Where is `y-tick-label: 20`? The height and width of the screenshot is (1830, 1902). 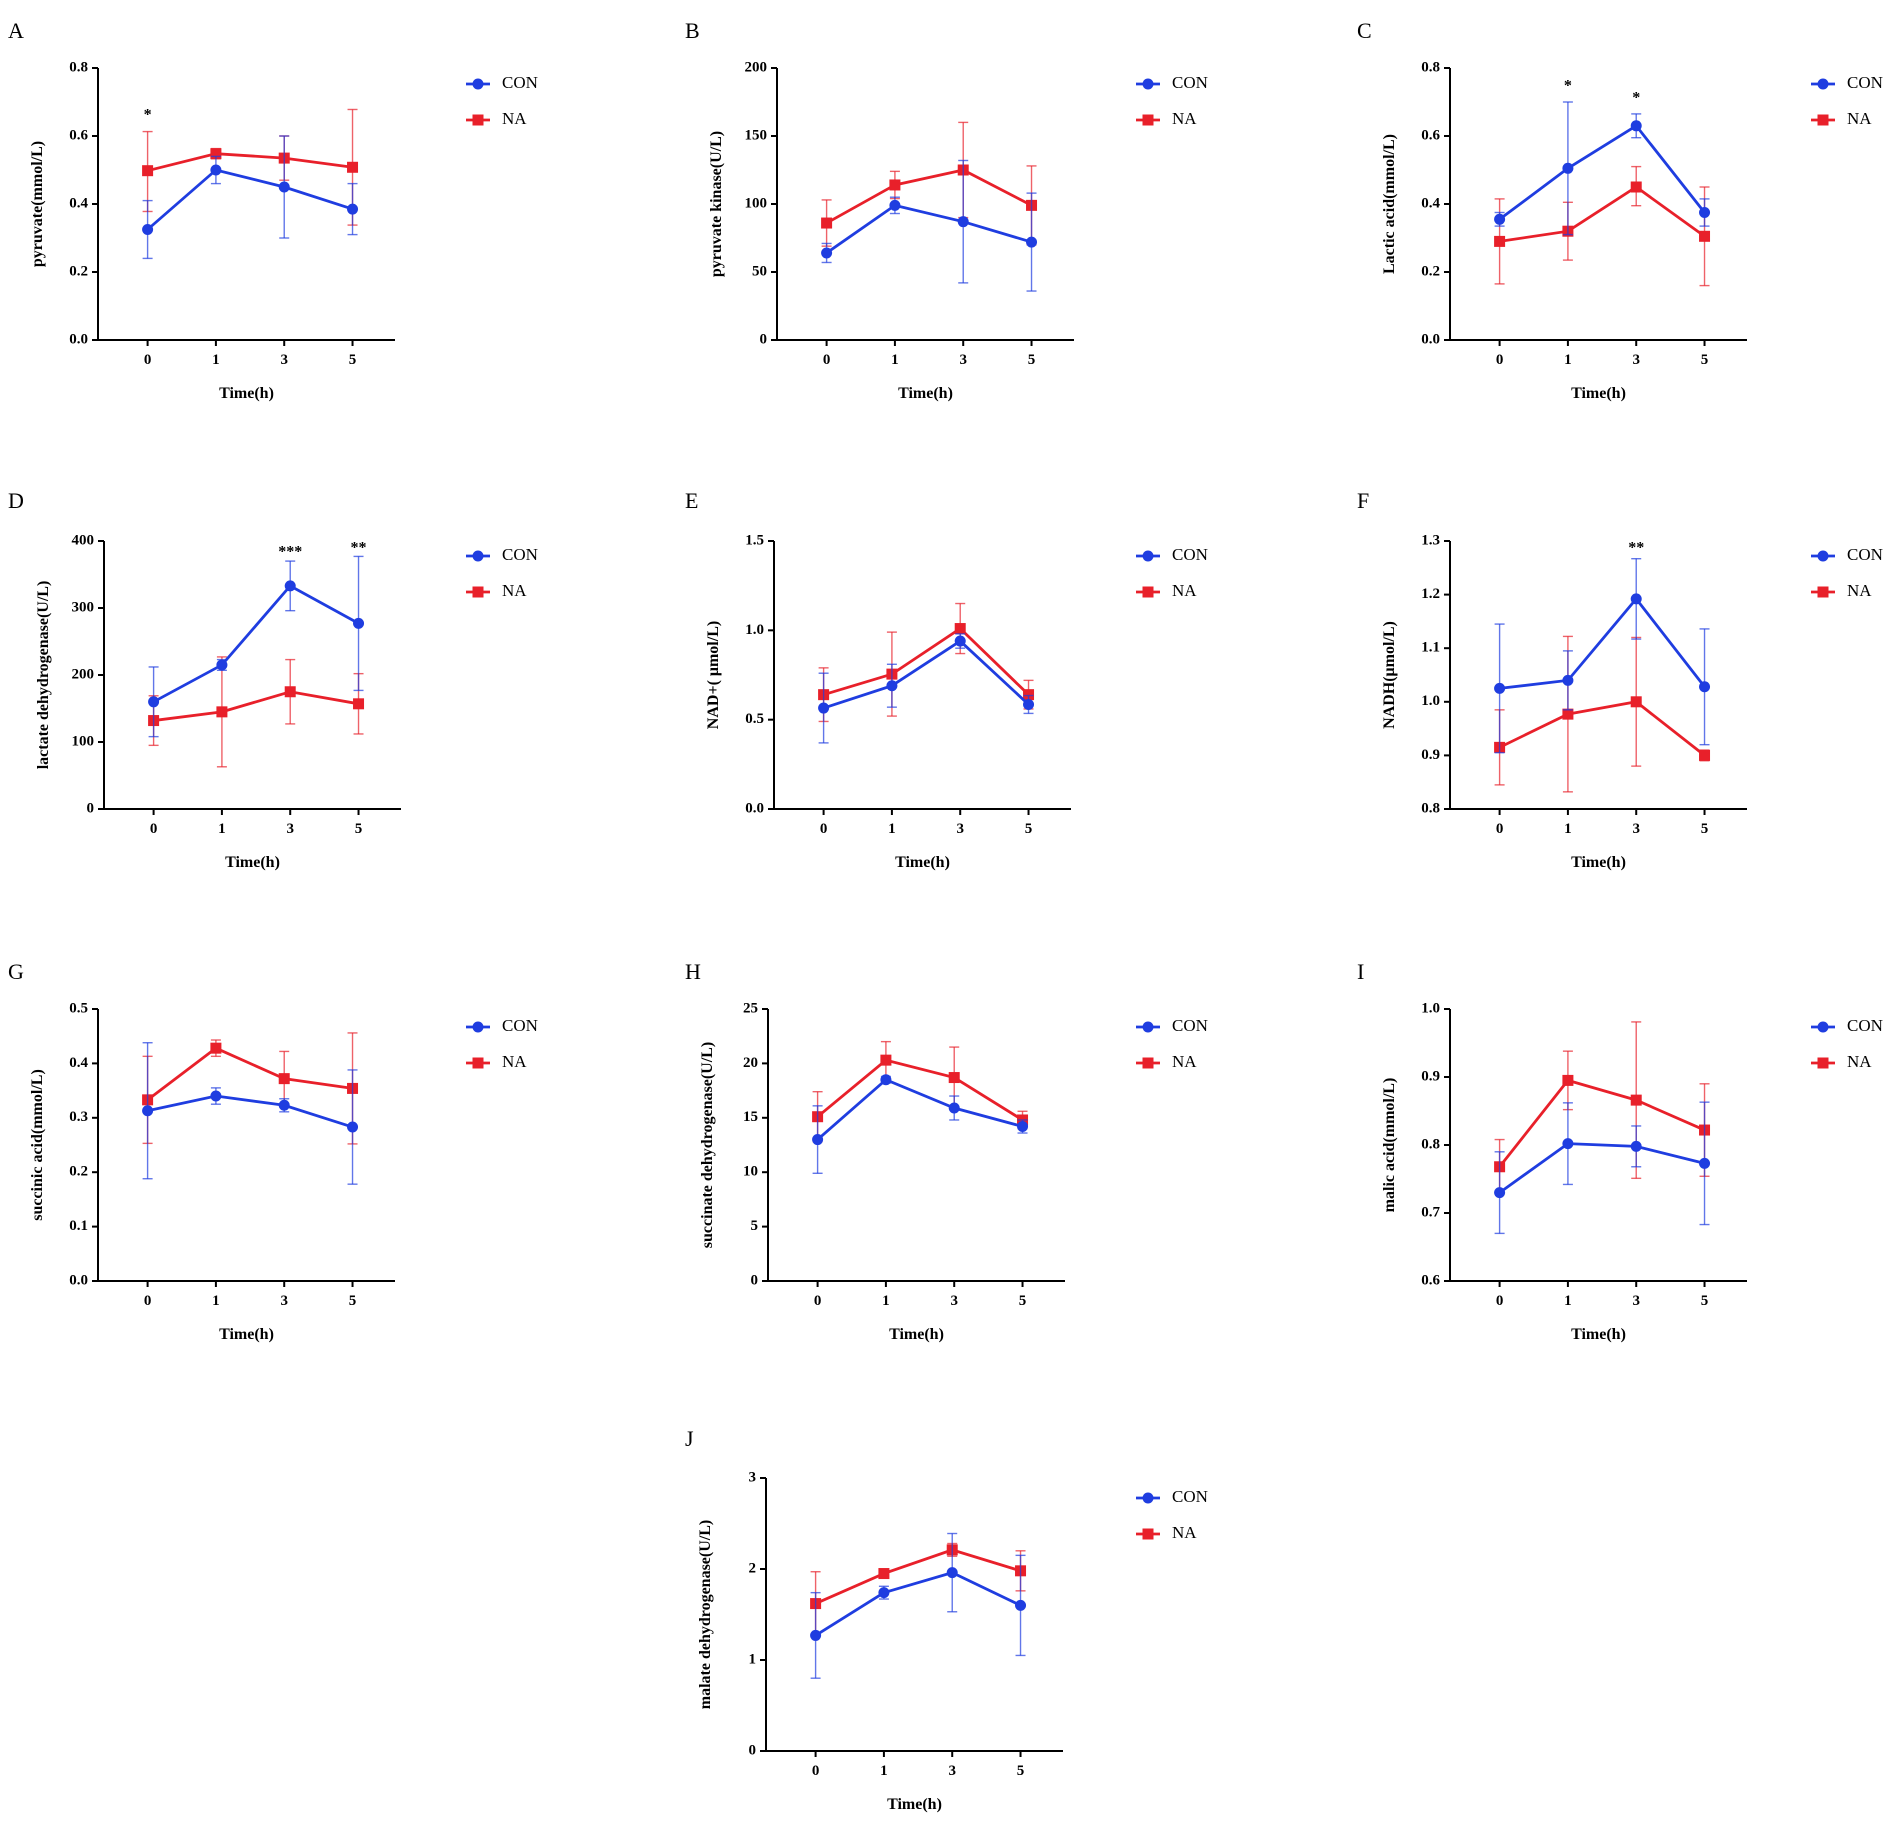
y-tick-label: 20 is located at coordinates (750, 1063).